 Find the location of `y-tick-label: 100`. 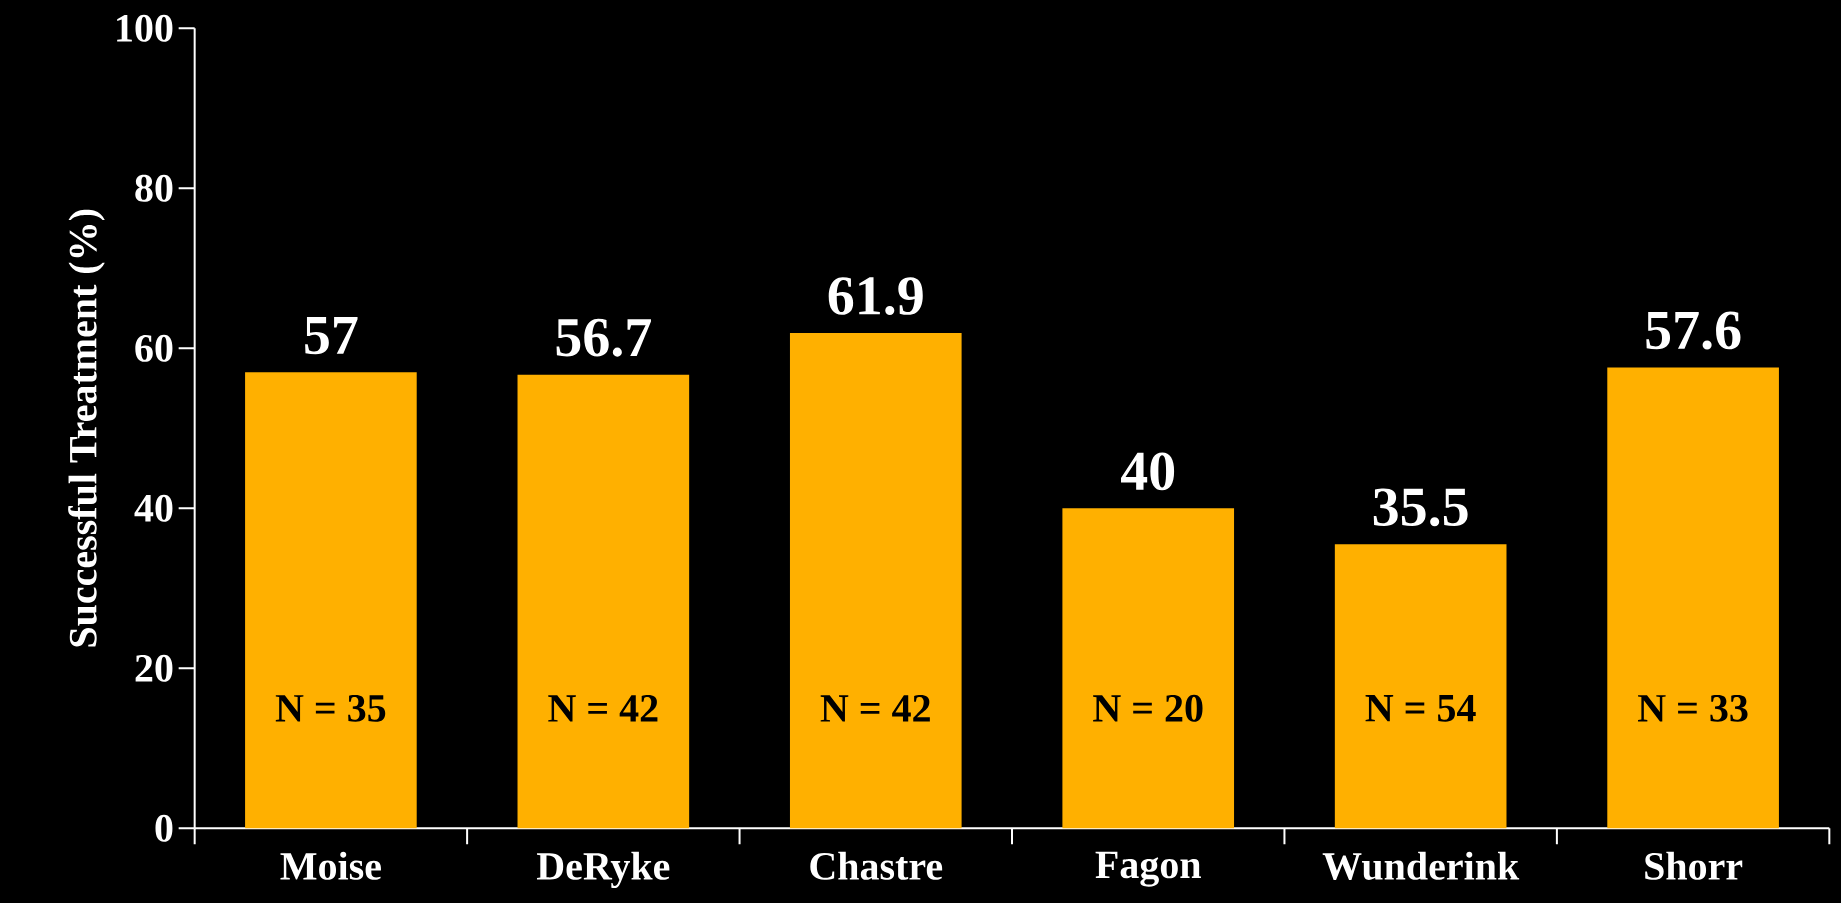

y-tick-label: 100 is located at coordinates (145, 28).